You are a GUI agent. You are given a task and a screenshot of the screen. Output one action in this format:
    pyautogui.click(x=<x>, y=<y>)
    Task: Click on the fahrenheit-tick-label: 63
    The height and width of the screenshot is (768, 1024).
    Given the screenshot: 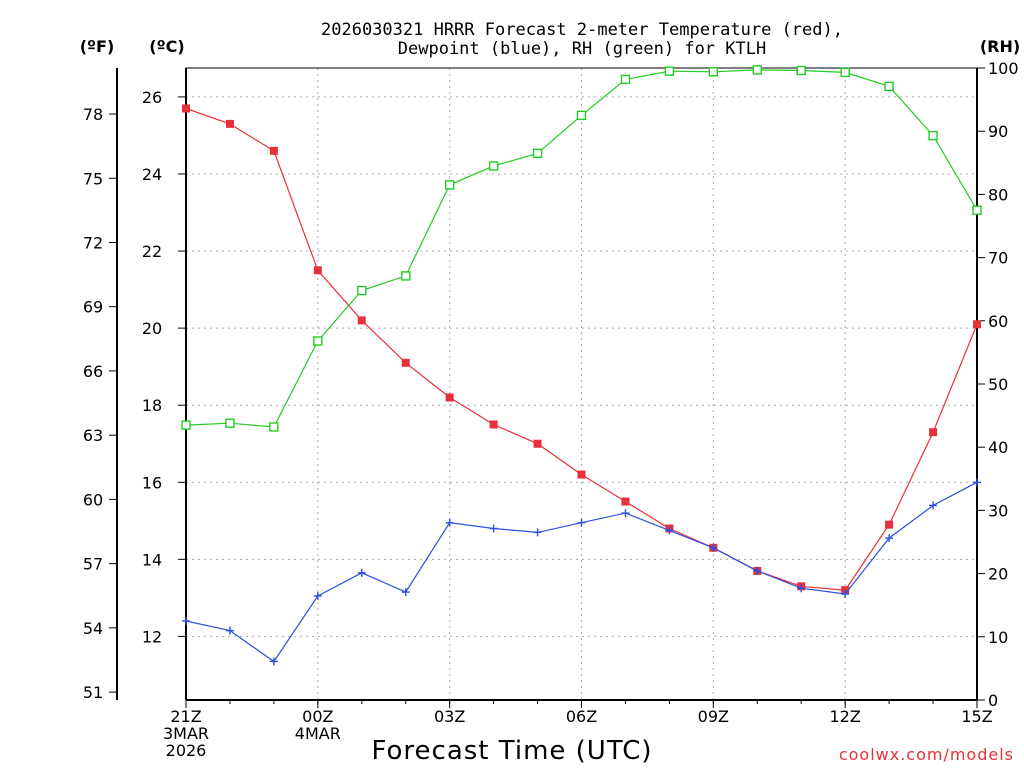 What is the action you would take?
    pyautogui.click(x=93, y=435)
    